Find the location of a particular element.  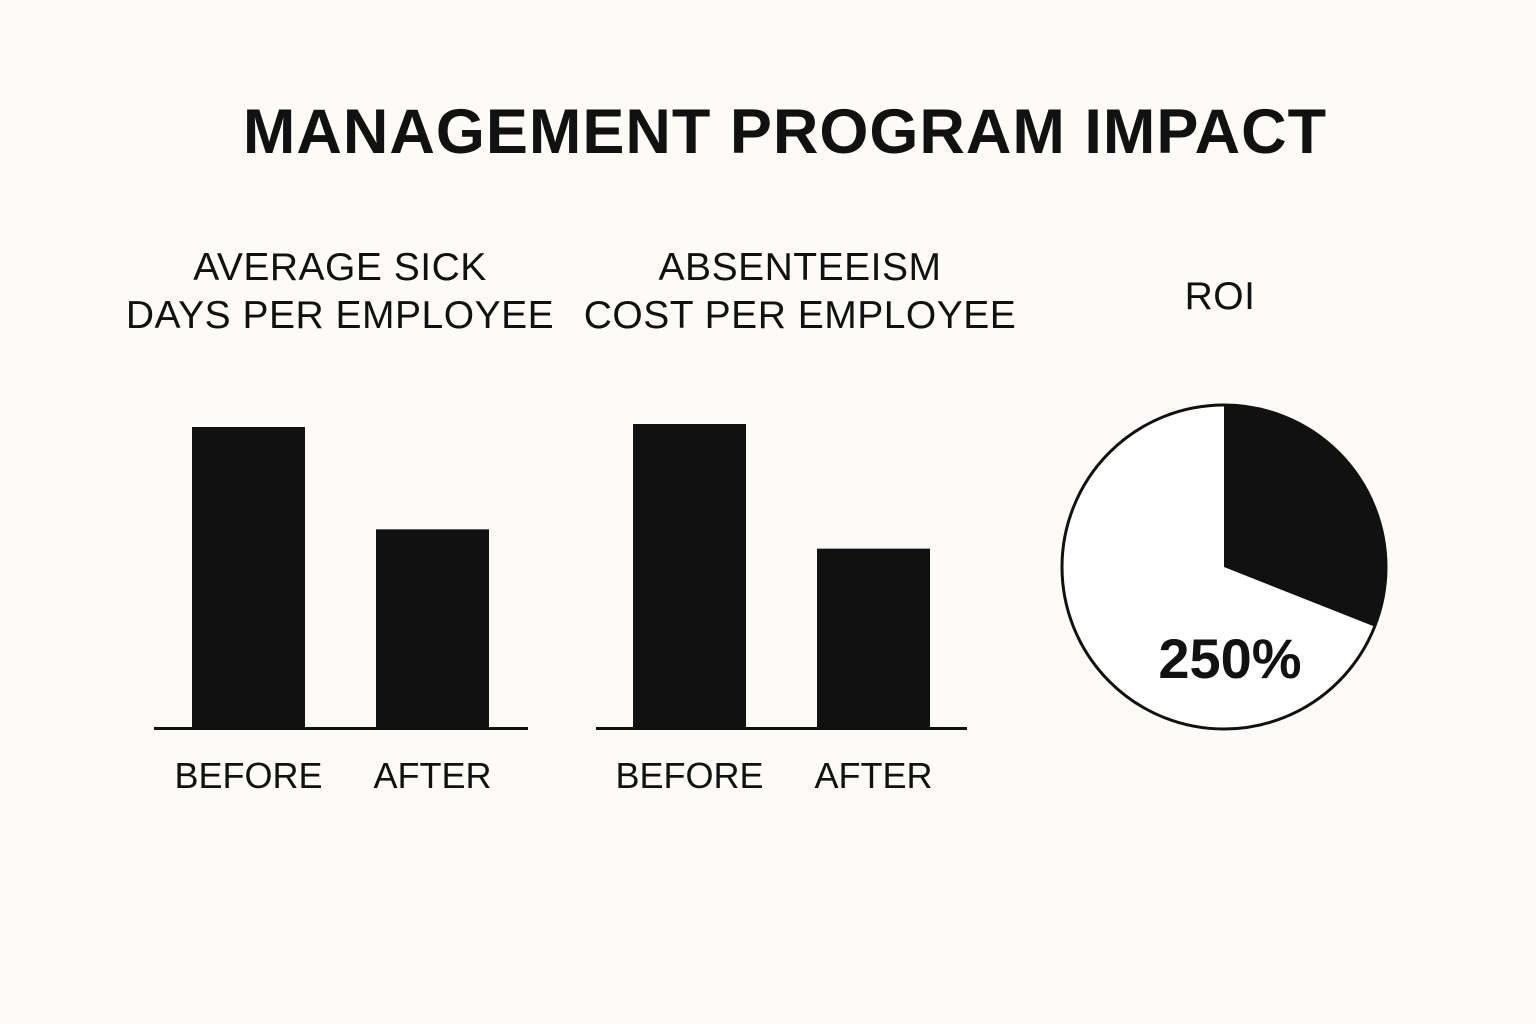

sick-days-tick-label-before: BEFORE is located at coordinates (248, 775).